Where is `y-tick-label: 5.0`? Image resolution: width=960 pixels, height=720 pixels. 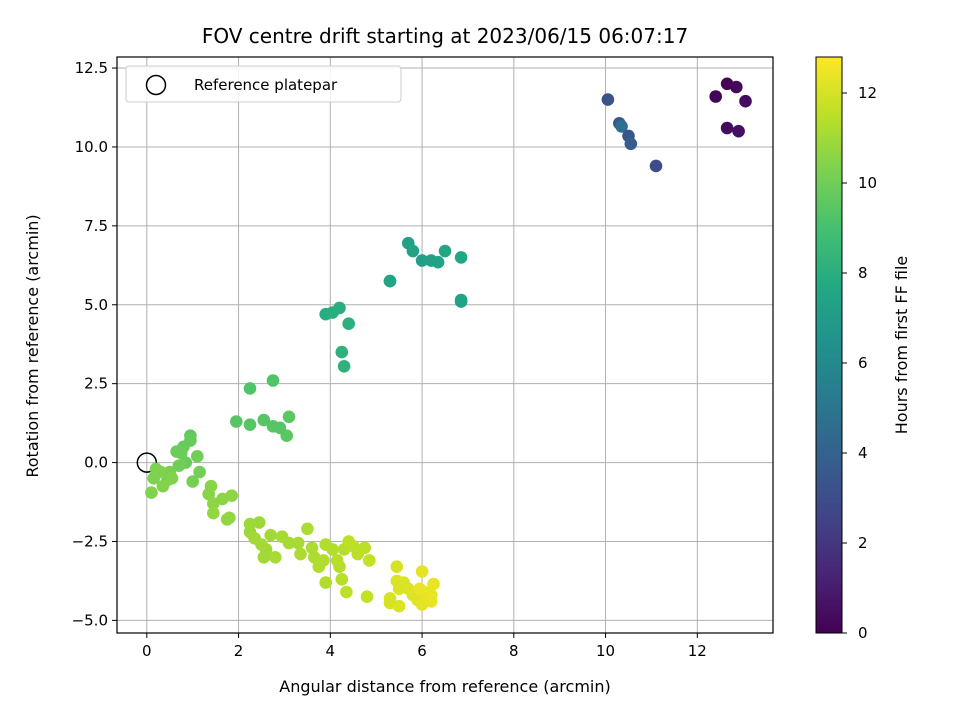
y-tick-label: 5.0 is located at coordinates (96, 305).